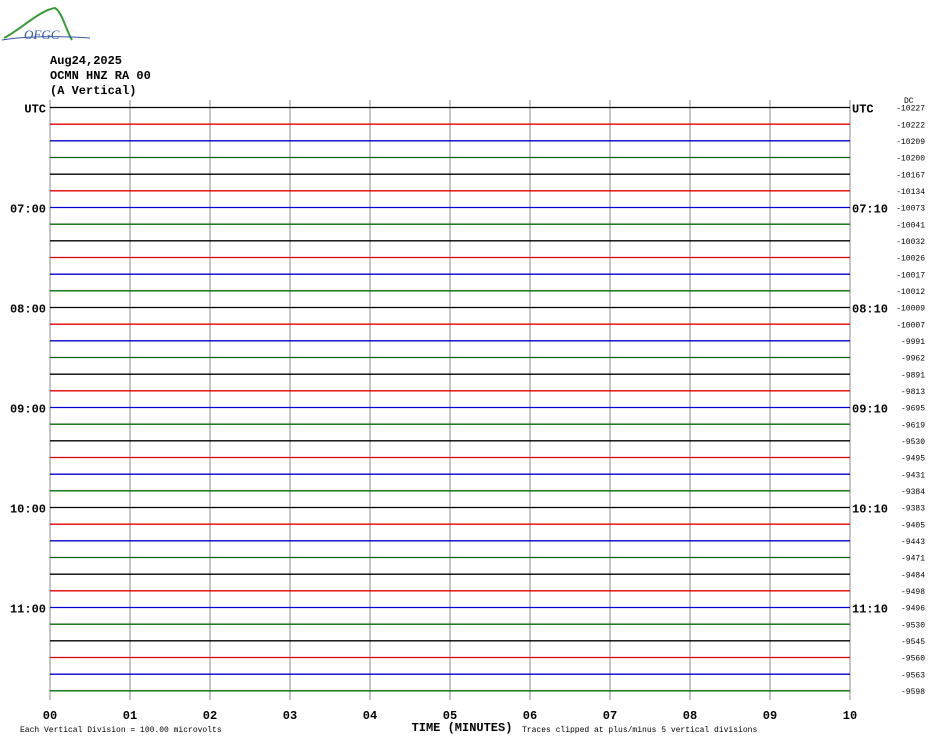 The height and width of the screenshot is (744, 930). What do you see at coordinates (530, 716) in the screenshot?
I see `x-tick-label: 06` at bounding box center [530, 716].